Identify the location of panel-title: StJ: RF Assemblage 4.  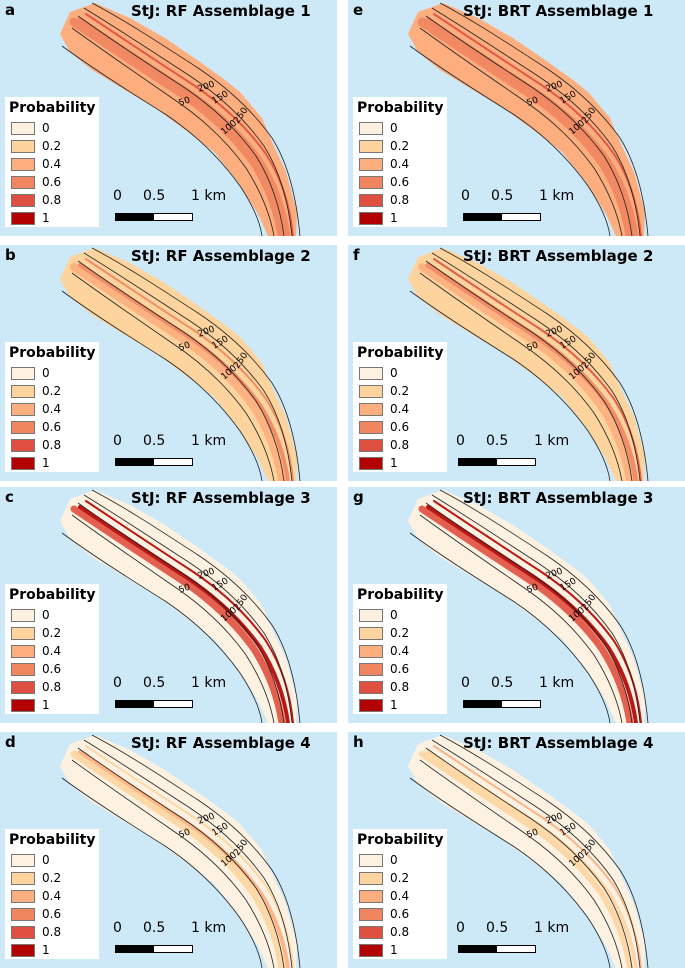
(221, 743).